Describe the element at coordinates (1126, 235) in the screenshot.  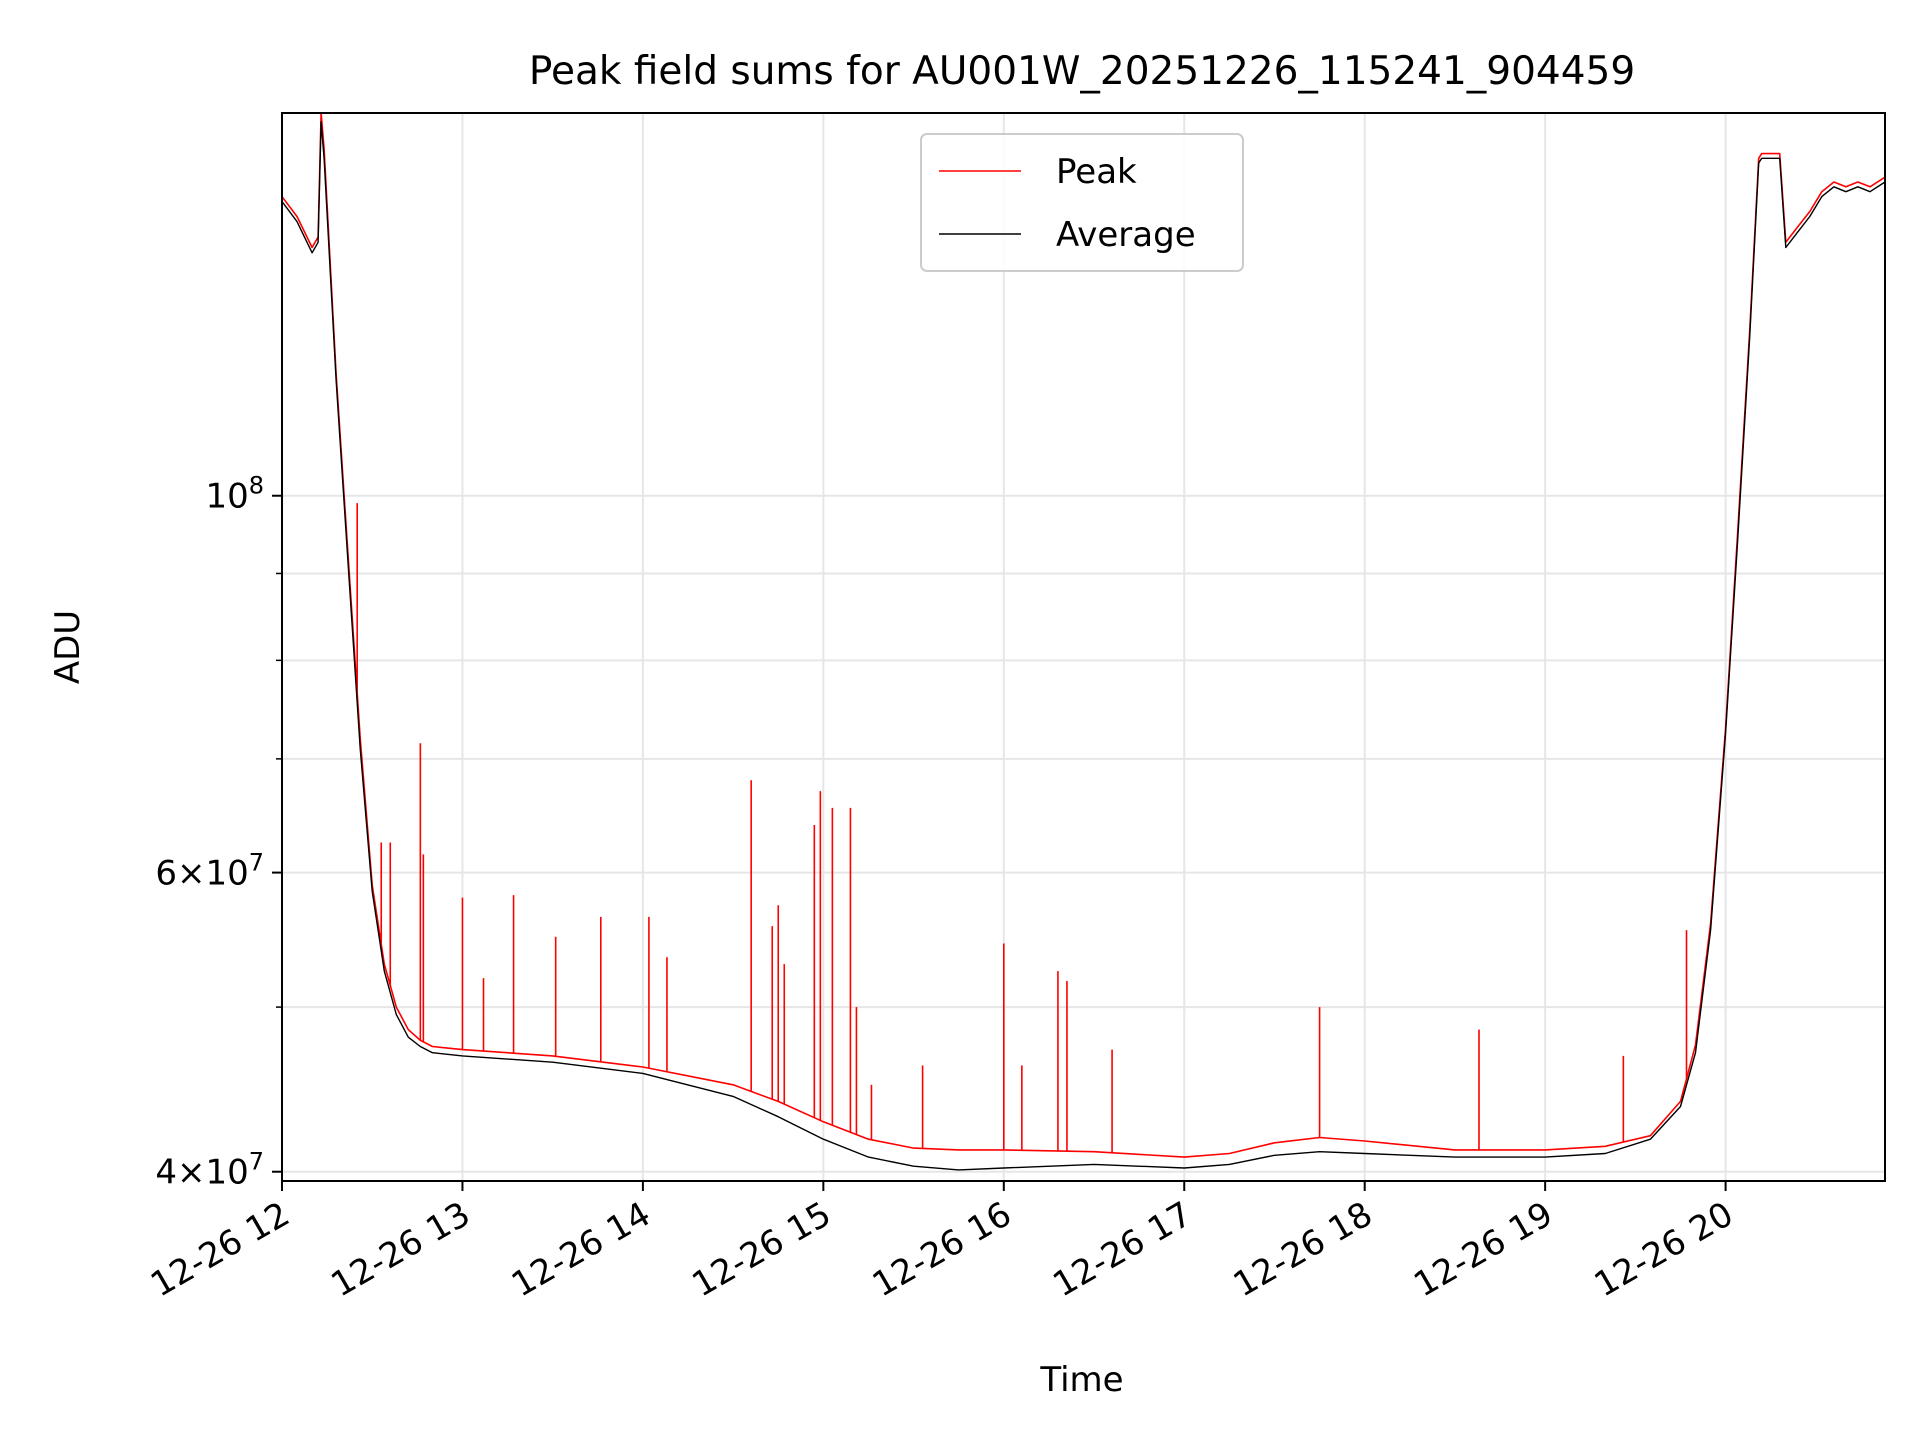
I see `legend-label-average: Average` at that location.